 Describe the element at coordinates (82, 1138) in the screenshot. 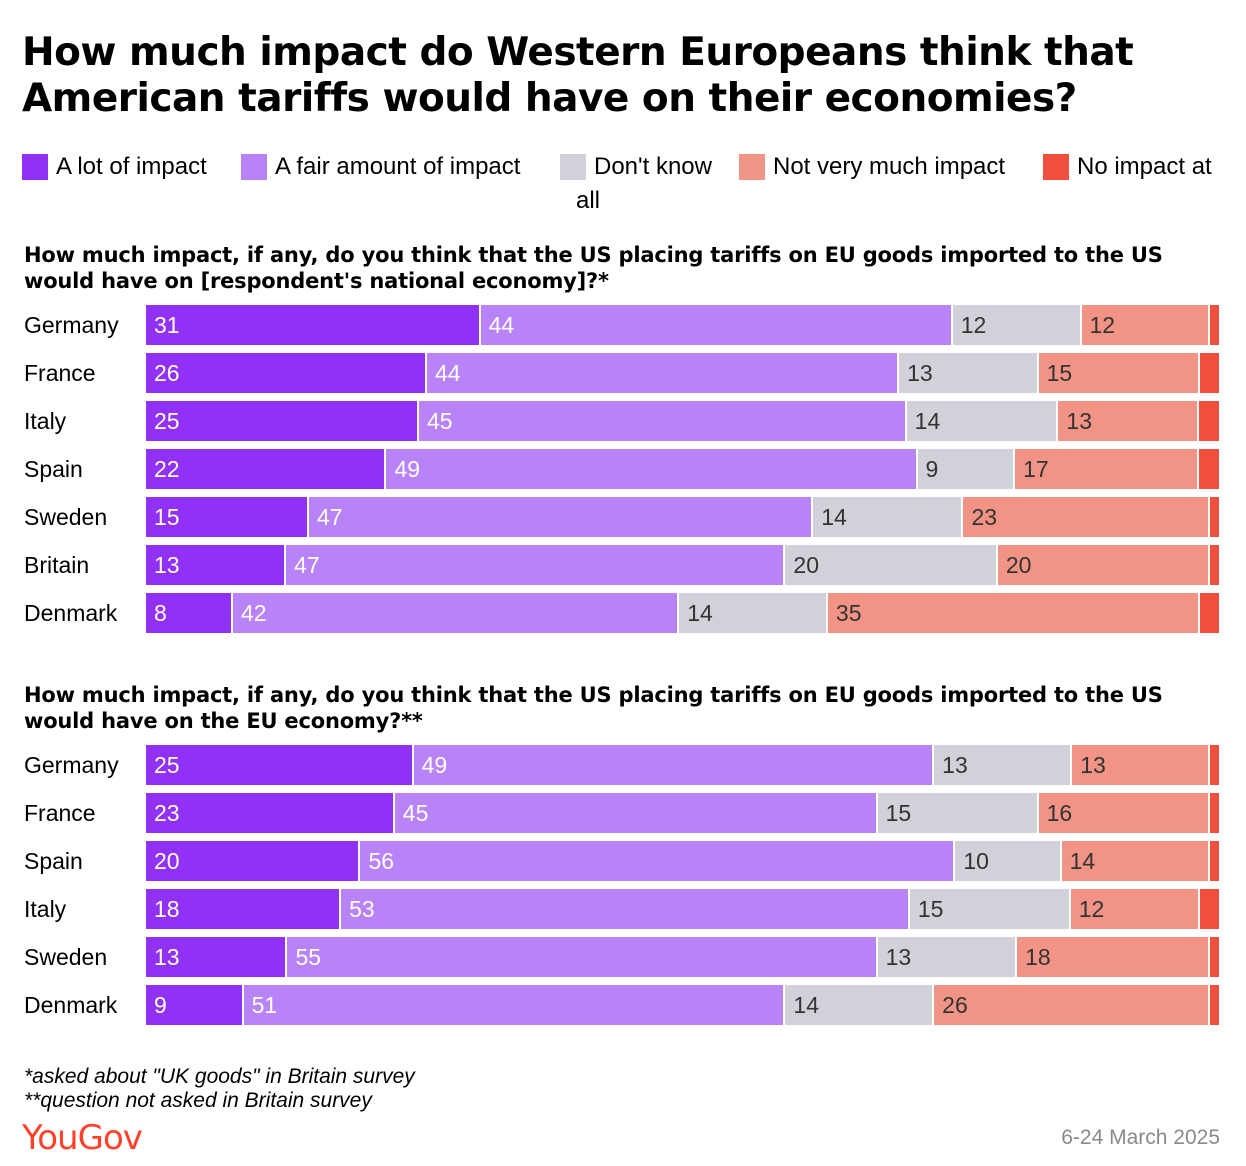

I see `yougov-logo: YouGov` at that location.